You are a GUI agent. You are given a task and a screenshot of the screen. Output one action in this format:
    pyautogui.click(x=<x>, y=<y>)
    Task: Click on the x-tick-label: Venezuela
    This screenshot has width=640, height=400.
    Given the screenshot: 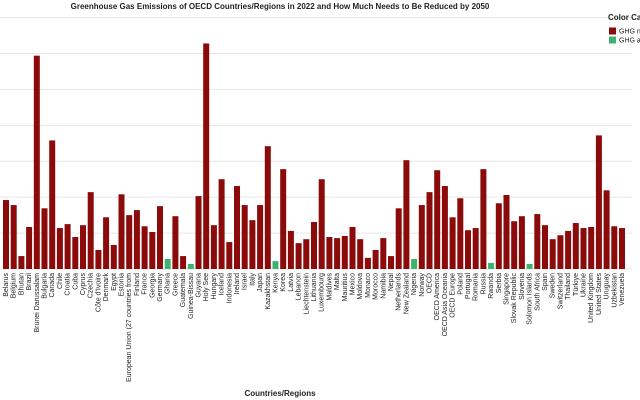 What is the action you would take?
    pyautogui.click(x=622, y=289)
    